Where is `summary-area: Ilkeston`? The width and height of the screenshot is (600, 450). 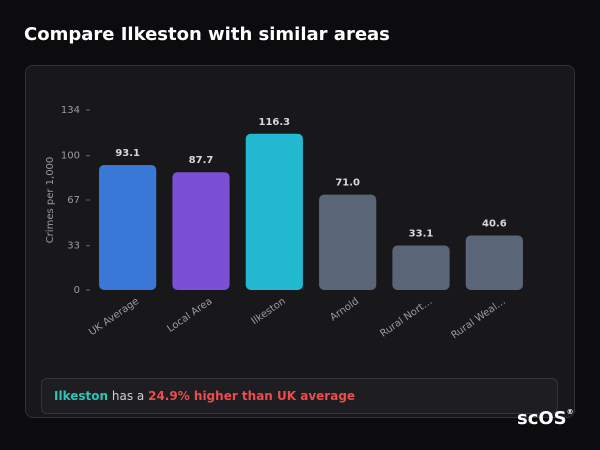
summary-area: Ilkeston is located at coordinates (81, 396).